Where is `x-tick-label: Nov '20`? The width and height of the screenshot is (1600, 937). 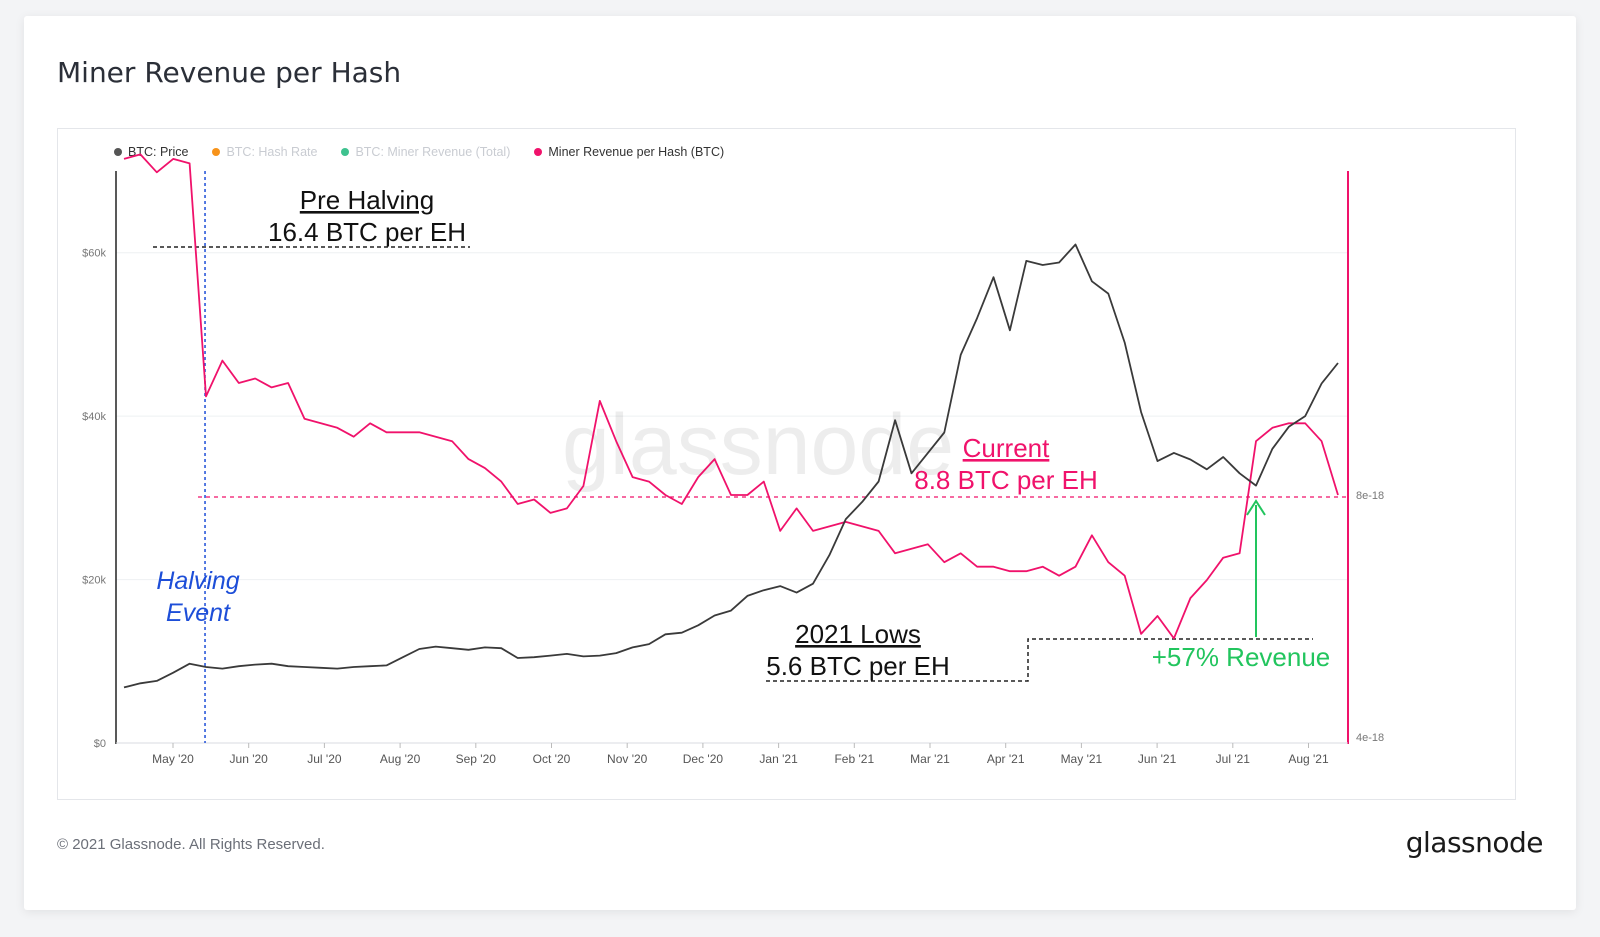 x-tick-label: Nov '20 is located at coordinates (627, 759).